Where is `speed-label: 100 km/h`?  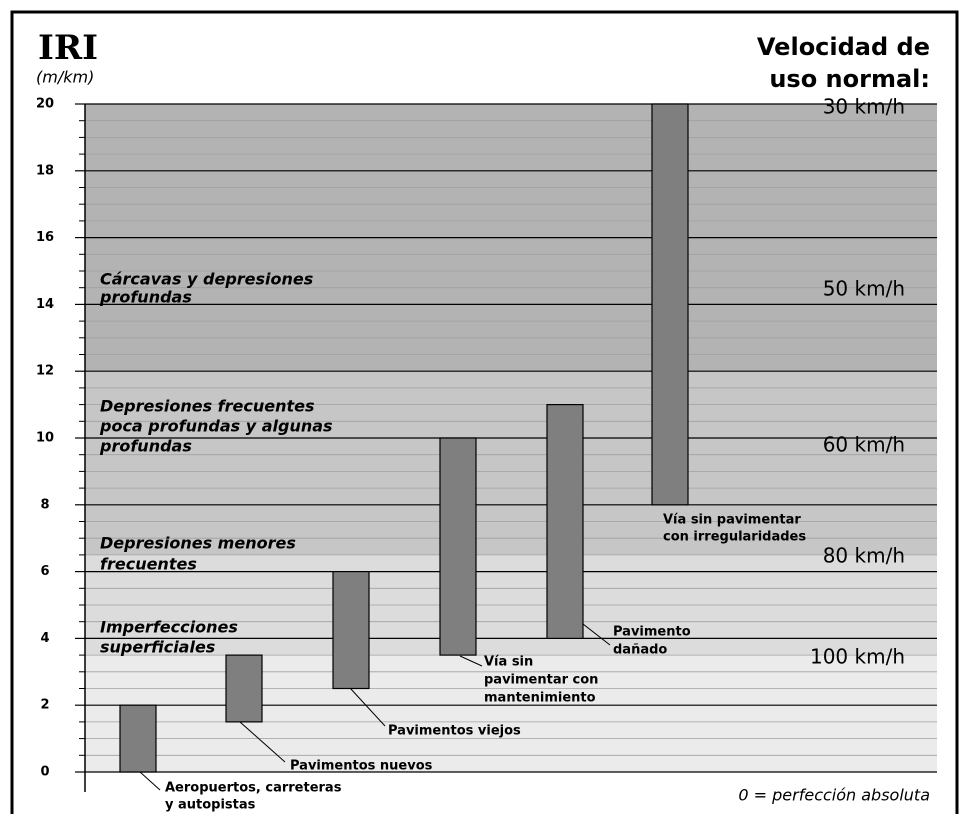 speed-label: 100 km/h is located at coordinates (857, 657).